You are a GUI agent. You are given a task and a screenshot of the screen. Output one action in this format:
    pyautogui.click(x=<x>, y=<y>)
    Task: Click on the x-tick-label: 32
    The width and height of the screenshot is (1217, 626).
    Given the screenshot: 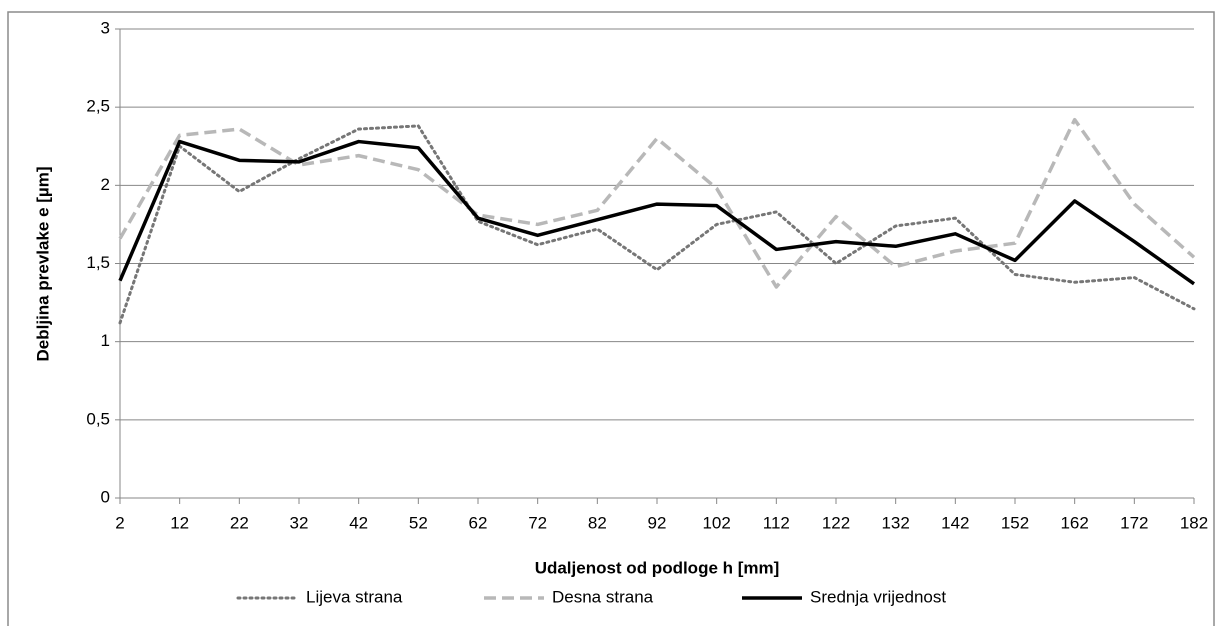 What is the action you would take?
    pyautogui.click(x=299, y=522)
    